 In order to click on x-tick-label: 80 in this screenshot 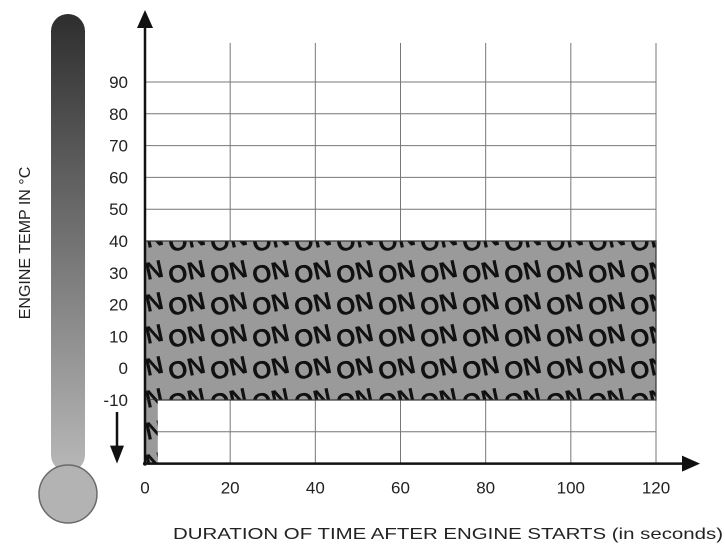, I will do `click(485, 488)`.